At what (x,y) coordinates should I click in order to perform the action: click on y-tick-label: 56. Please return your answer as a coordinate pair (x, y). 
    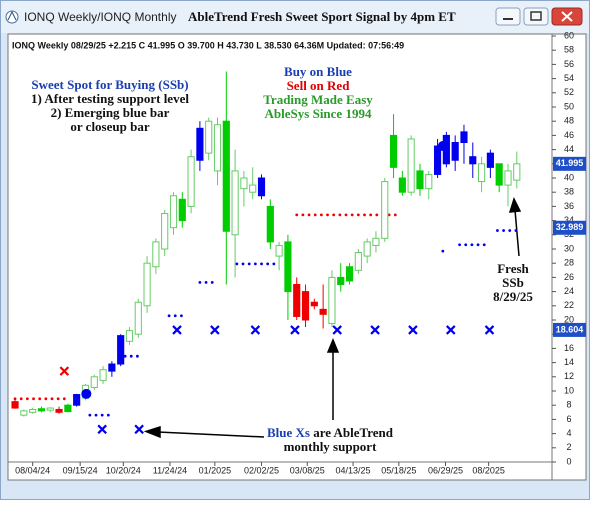
    Looking at the image, I should click on (569, 64).